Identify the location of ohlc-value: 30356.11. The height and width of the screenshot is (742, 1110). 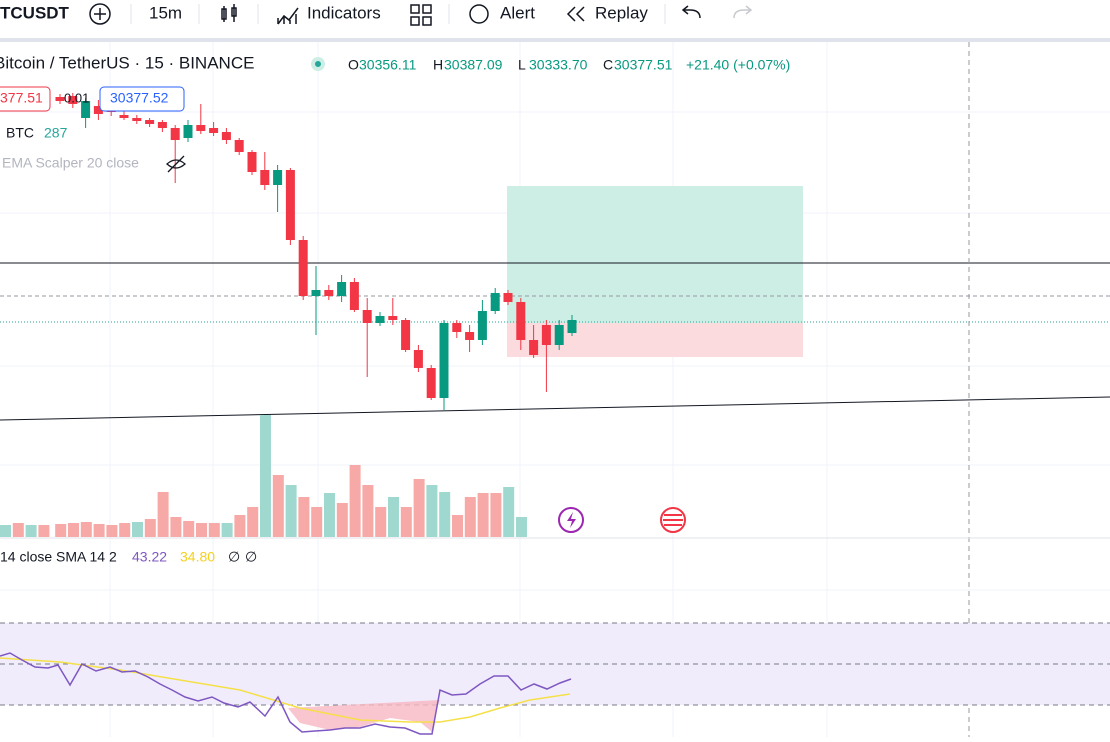
(388, 65).